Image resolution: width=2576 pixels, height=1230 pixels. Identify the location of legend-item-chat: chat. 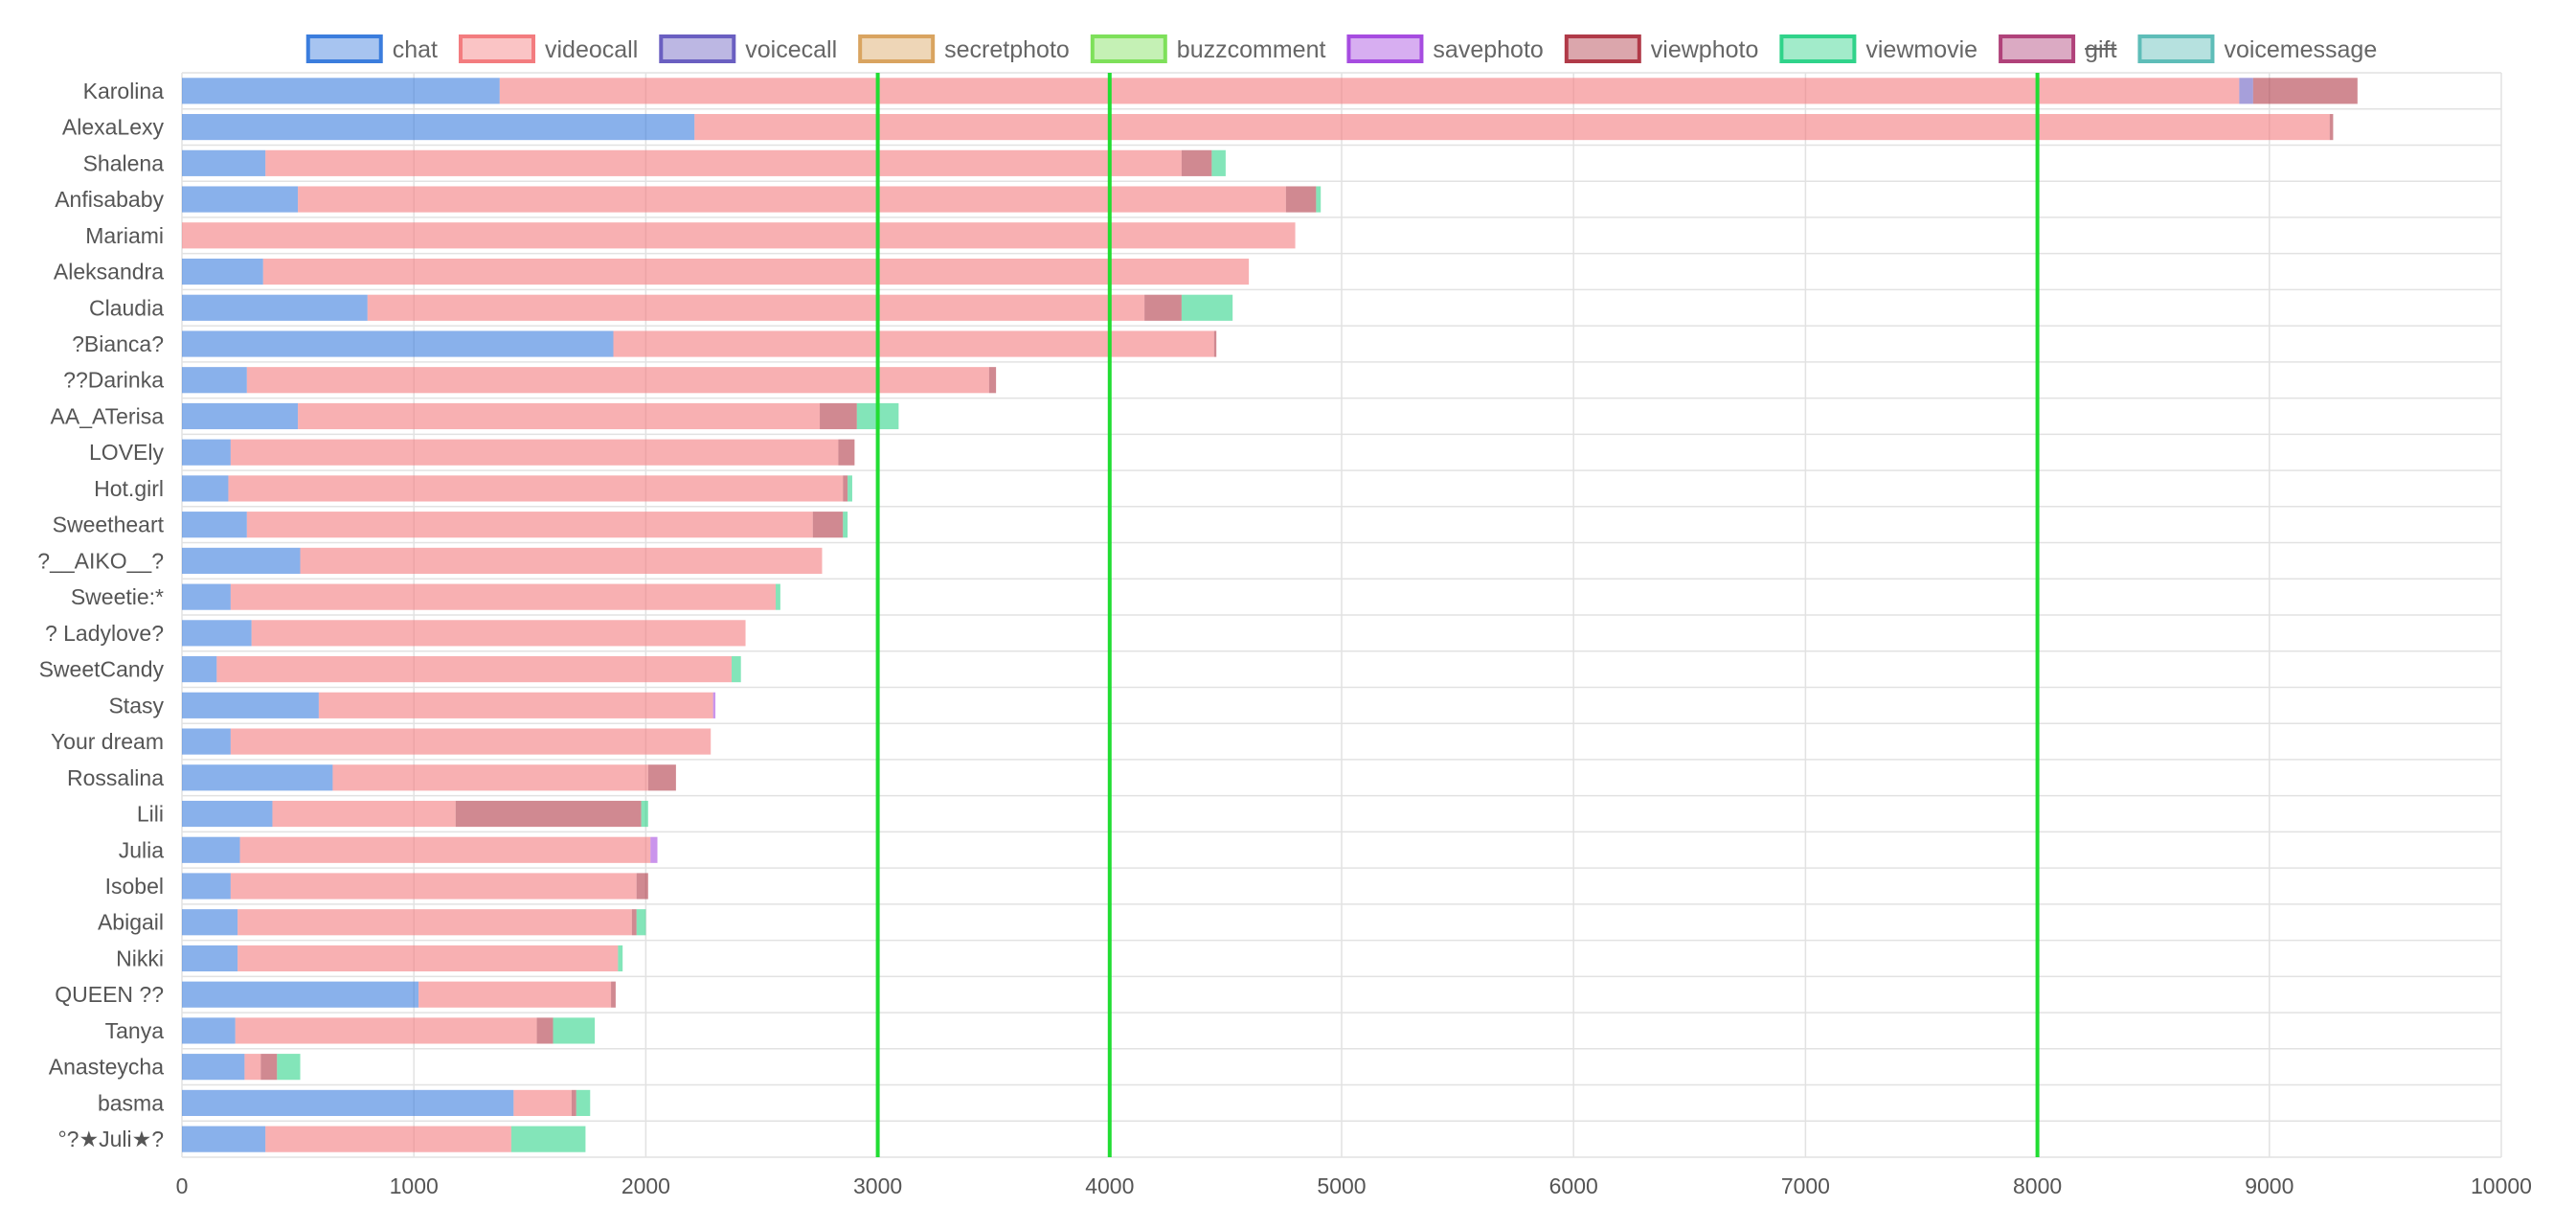
(371, 49).